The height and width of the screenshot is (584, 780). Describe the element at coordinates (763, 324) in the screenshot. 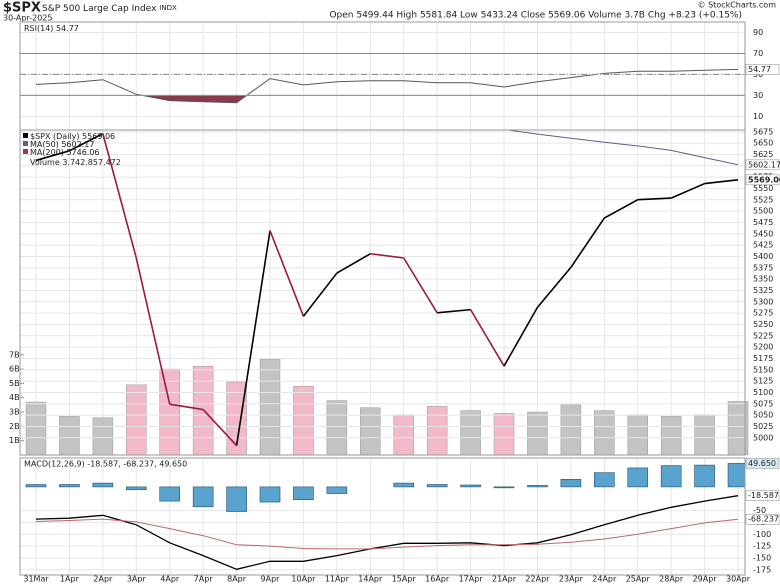

I see `y-tick-label: 5250` at that location.